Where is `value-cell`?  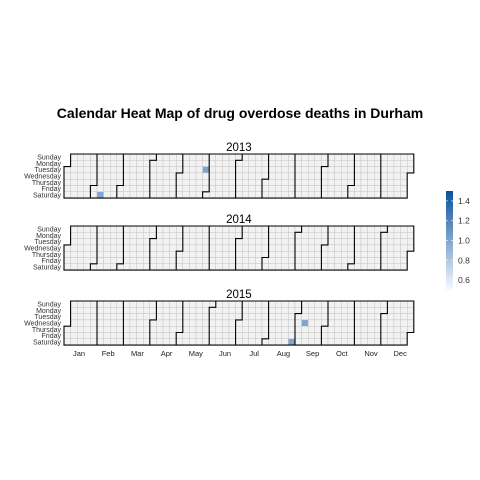 value-cell is located at coordinates (292, 342).